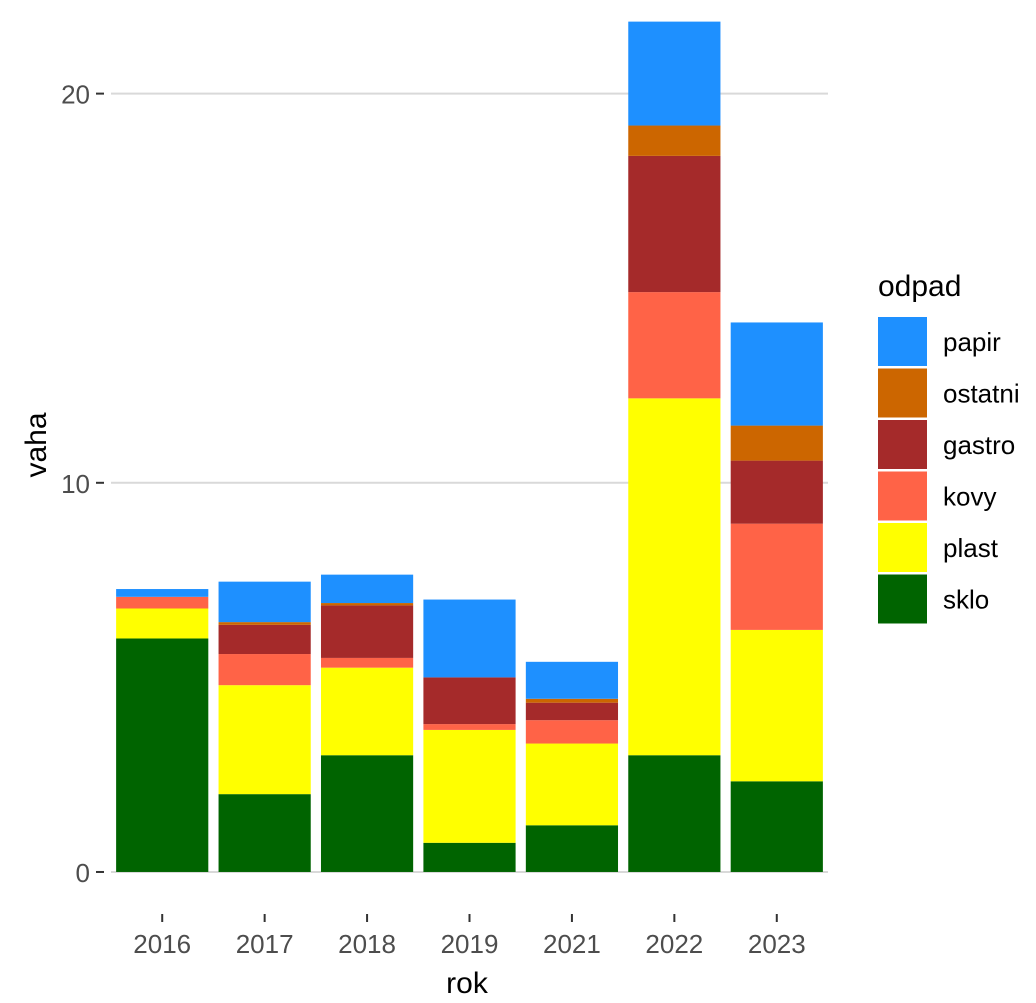  Describe the element at coordinates (470, 944) in the screenshot. I see `x-tick-label: 2019` at that location.